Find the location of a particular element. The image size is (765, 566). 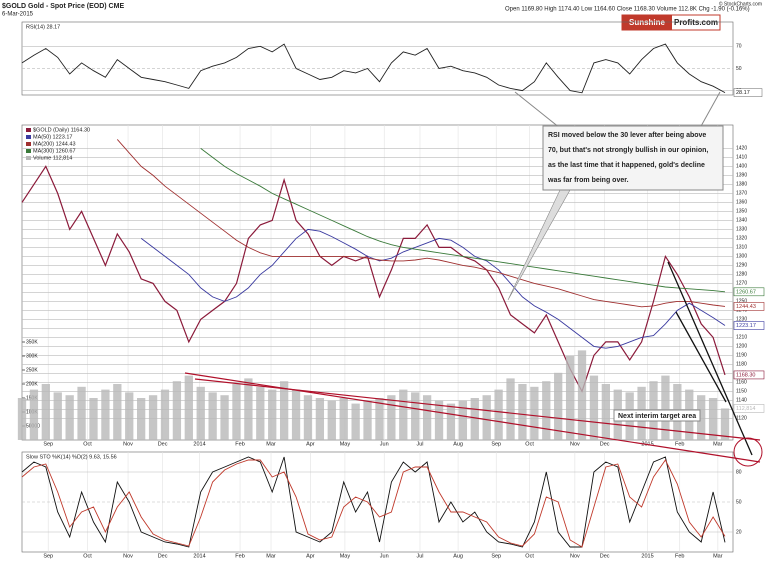

date: 6-Mar-2015 is located at coordinates (18, 15).